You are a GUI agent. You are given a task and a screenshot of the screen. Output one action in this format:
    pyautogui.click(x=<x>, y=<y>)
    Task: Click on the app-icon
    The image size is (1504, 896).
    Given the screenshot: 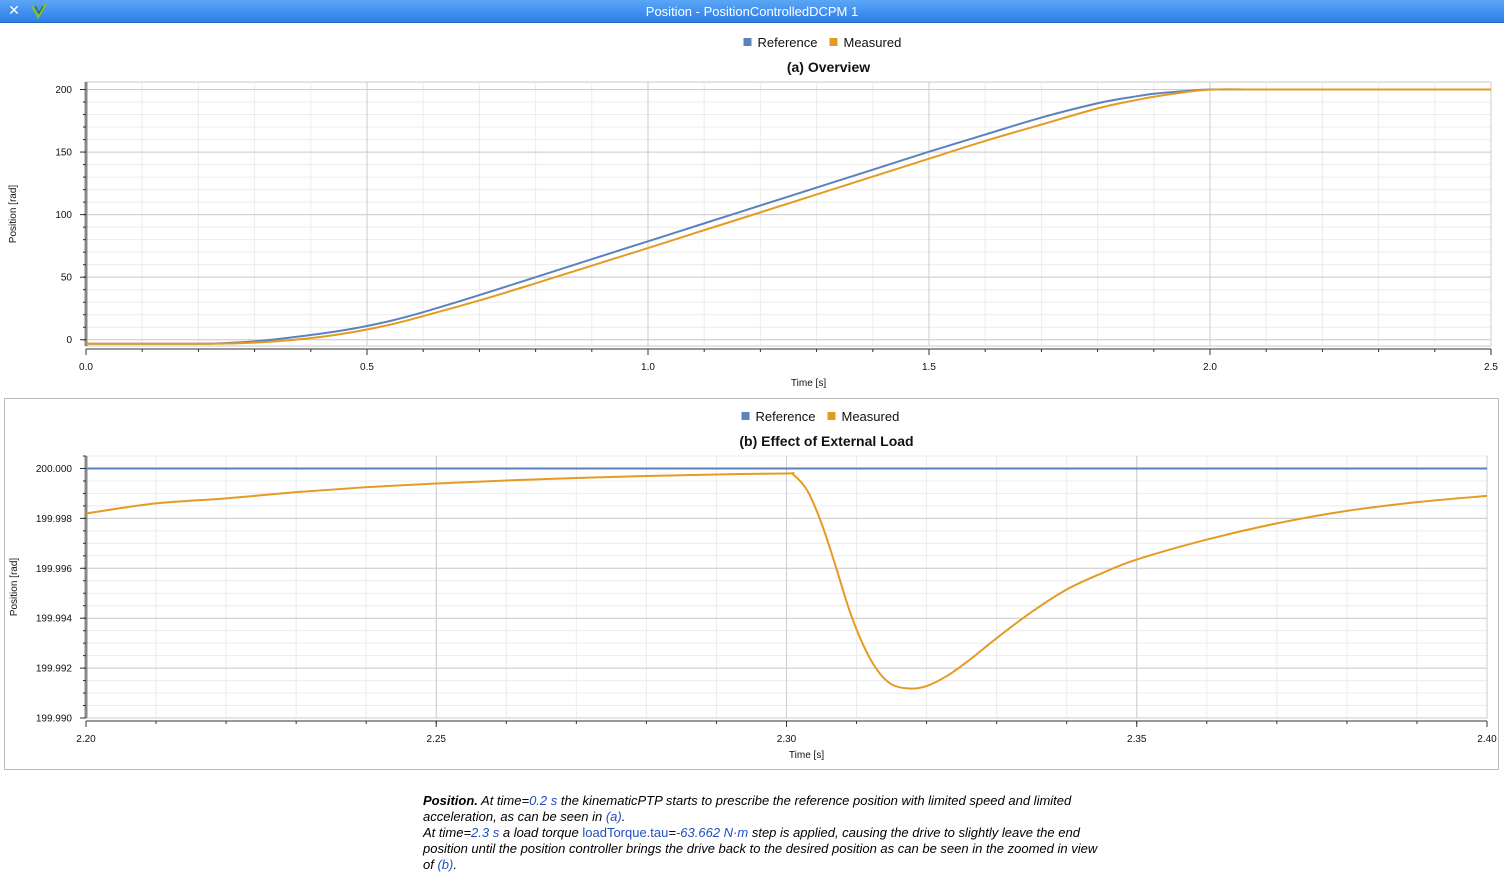 What is the action you would take?
    pyautogui.click(x=39, y=11)
    